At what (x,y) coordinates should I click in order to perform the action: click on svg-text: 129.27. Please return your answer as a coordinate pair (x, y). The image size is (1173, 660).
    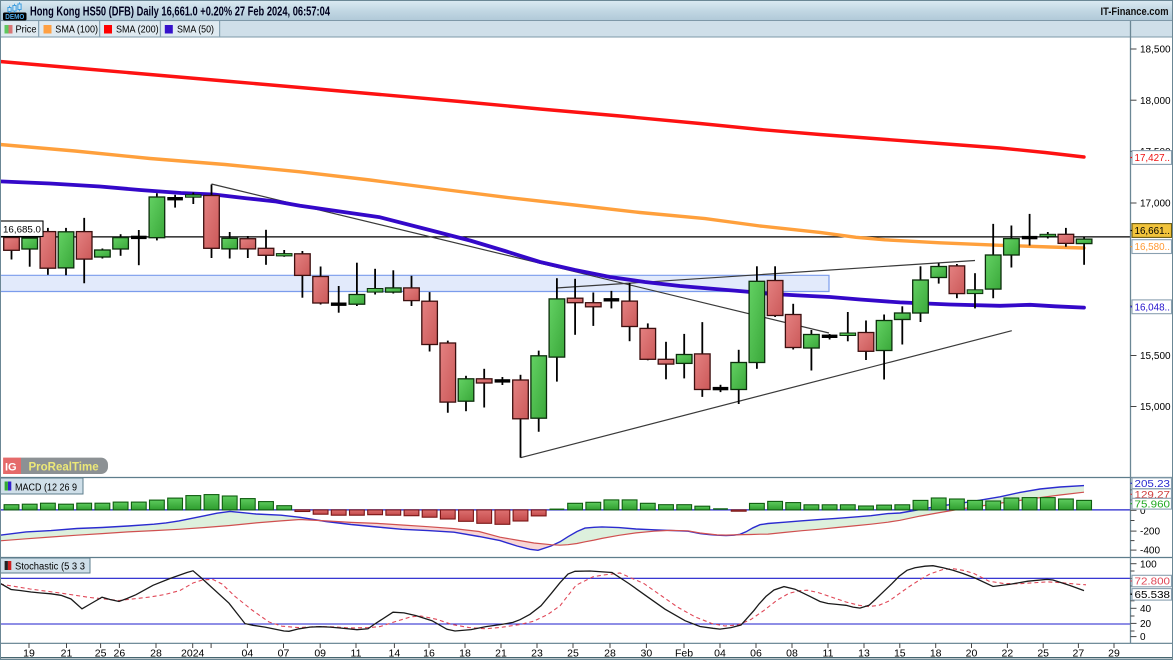
    Looking at the image, I should click on (1153, 495).